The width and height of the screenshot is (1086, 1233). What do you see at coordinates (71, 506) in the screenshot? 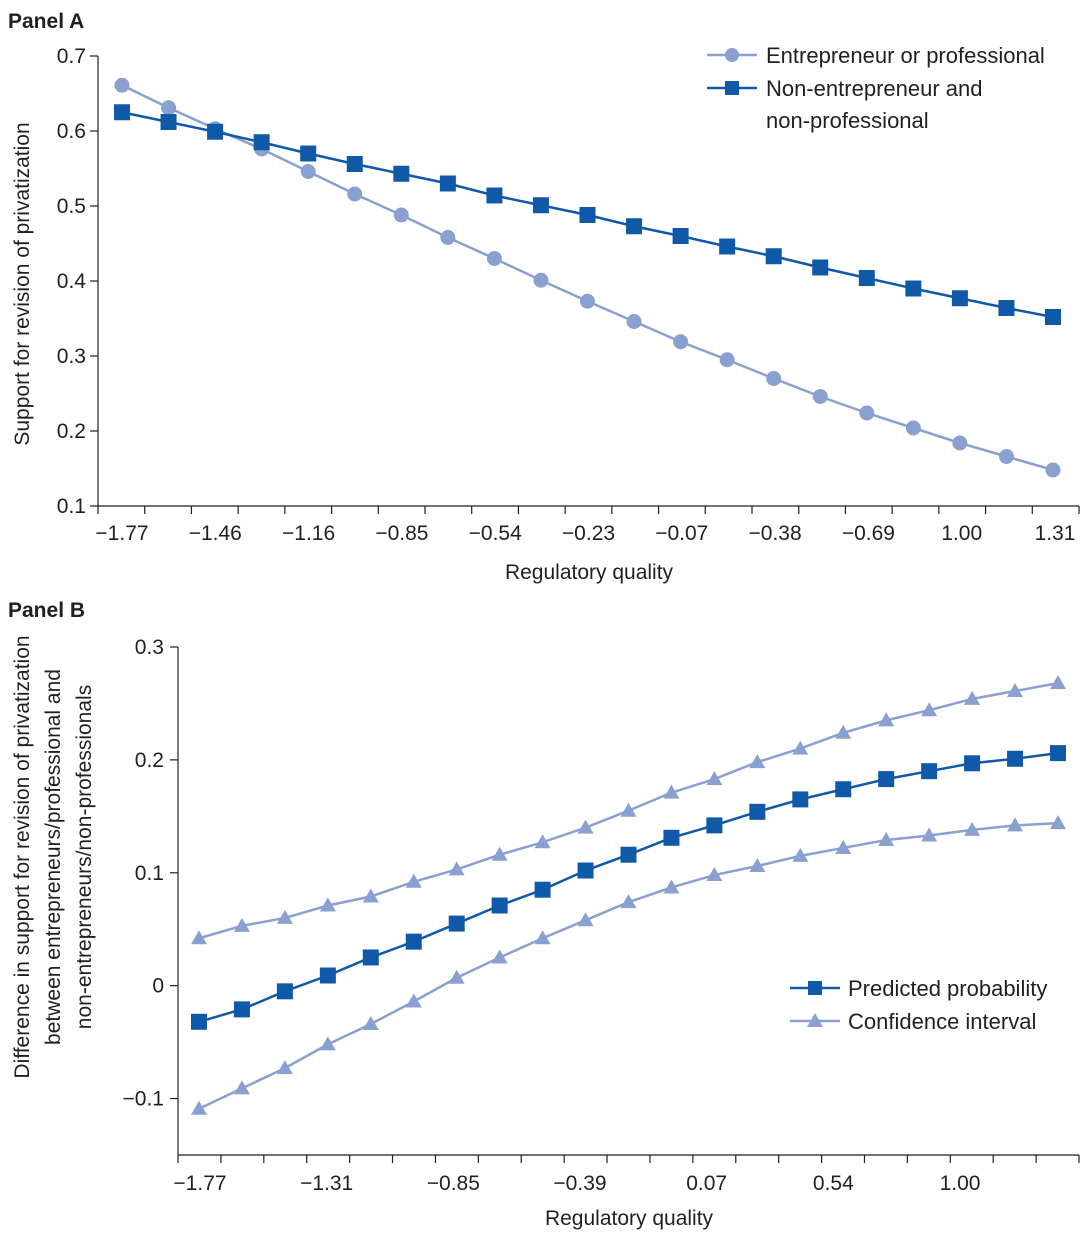
I see `panel-a-y-tick-label: 0.1` at bounding box center [71, 506].